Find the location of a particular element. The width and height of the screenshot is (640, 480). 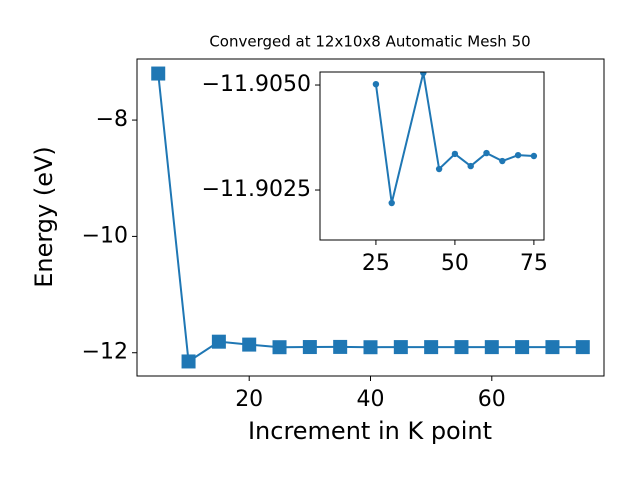

x-tick-label: 50 is located at coordinates (455, 263).